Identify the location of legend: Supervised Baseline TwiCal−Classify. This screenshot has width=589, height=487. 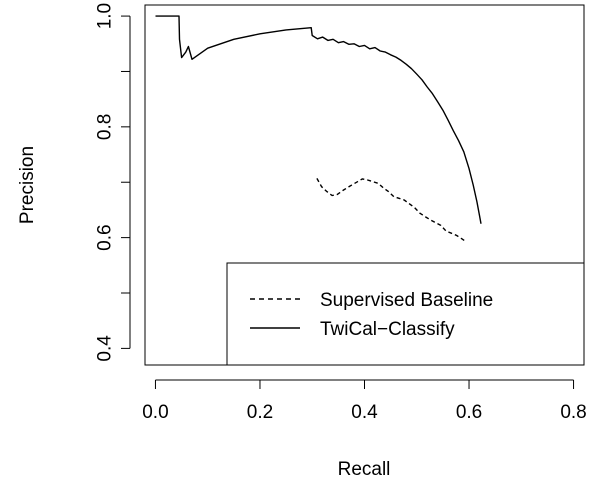
(405, 314).